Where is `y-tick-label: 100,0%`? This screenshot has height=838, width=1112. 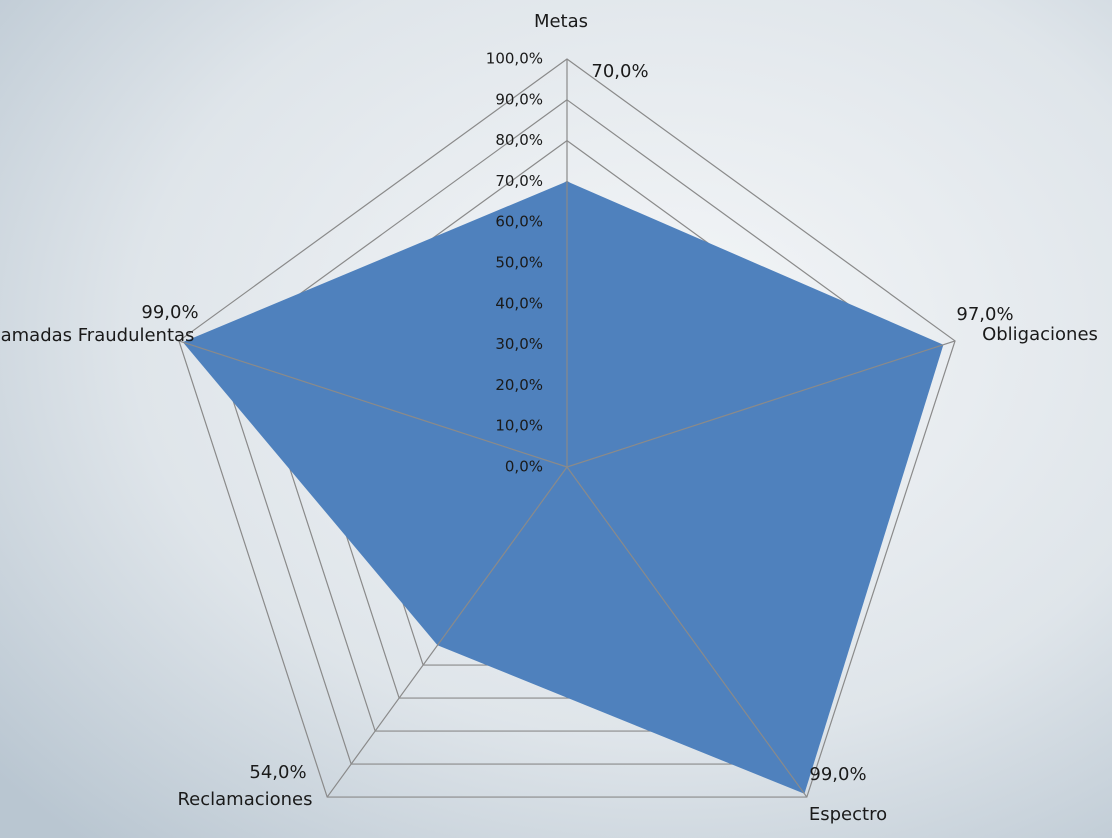
y-tick-label: 100,0% is located at coordinates (514, 59).